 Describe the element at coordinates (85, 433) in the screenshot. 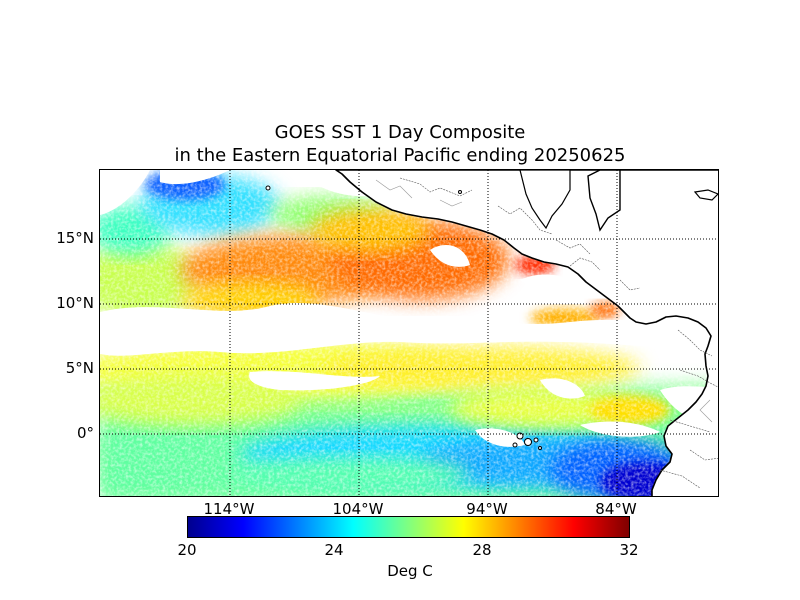

I see `lat-label-0: 0°` at that location.